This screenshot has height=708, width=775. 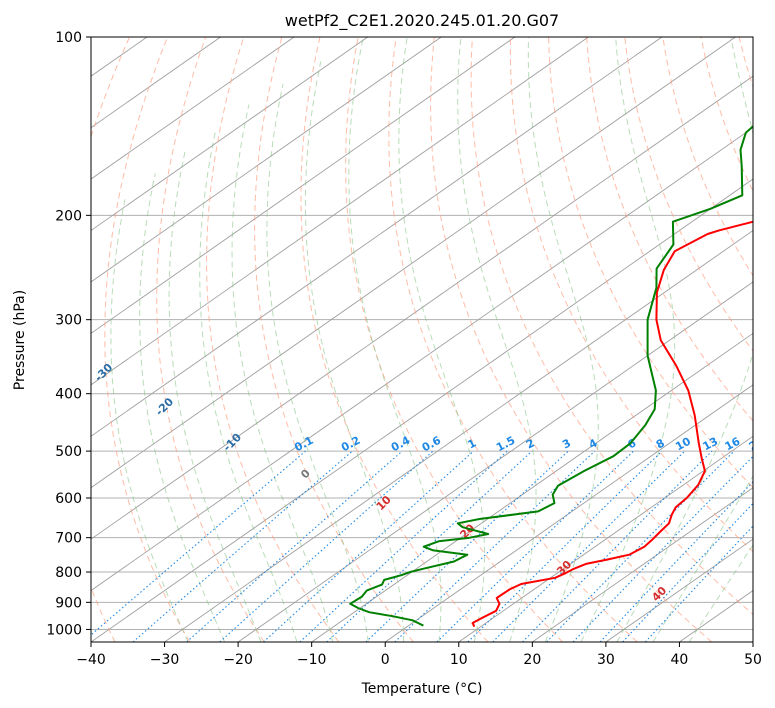 What do you see at coordinates (680, 660) in the screenshot?
I see `x-tick-label: 40` at bounding box center [680, 660].